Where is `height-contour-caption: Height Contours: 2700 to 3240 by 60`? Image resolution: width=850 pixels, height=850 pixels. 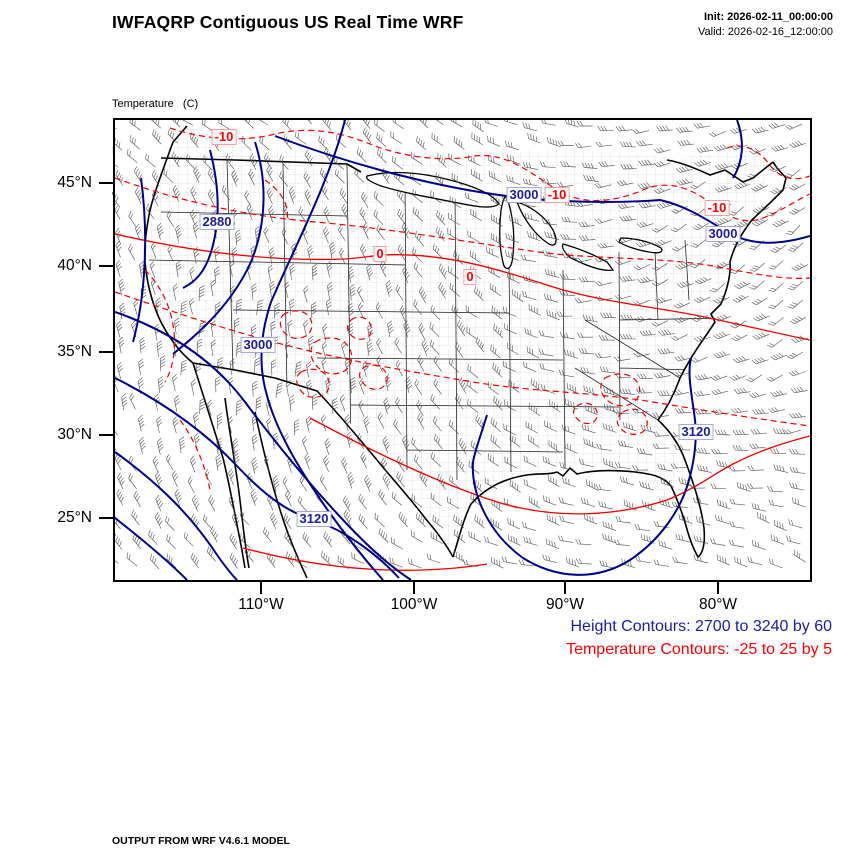
height-contour-caption: Height Contours: 2700 to 3240 by 60 is located at coordinates (701, 626).